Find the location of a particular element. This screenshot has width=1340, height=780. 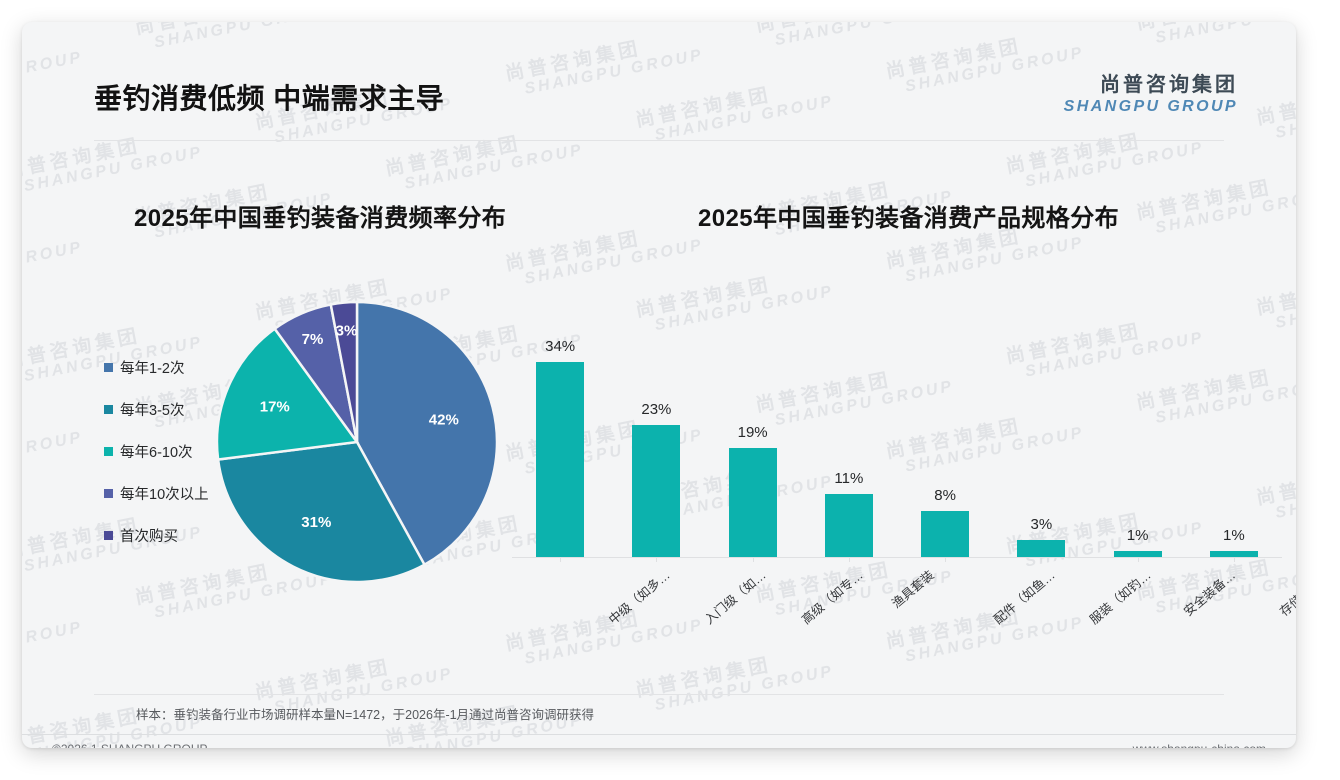

footnote-divider is located at coordinates (659, 694).